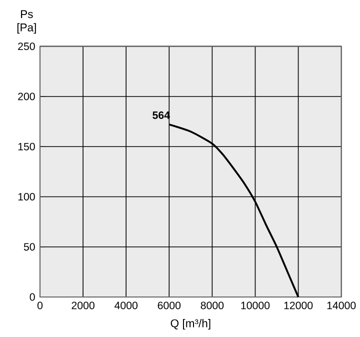 Image resolution: width=360 pixels, height=337 pixels. Describe the element at coordinates (255, 306) in the screenshot. I see `x-tick-label: 10000` at that location.